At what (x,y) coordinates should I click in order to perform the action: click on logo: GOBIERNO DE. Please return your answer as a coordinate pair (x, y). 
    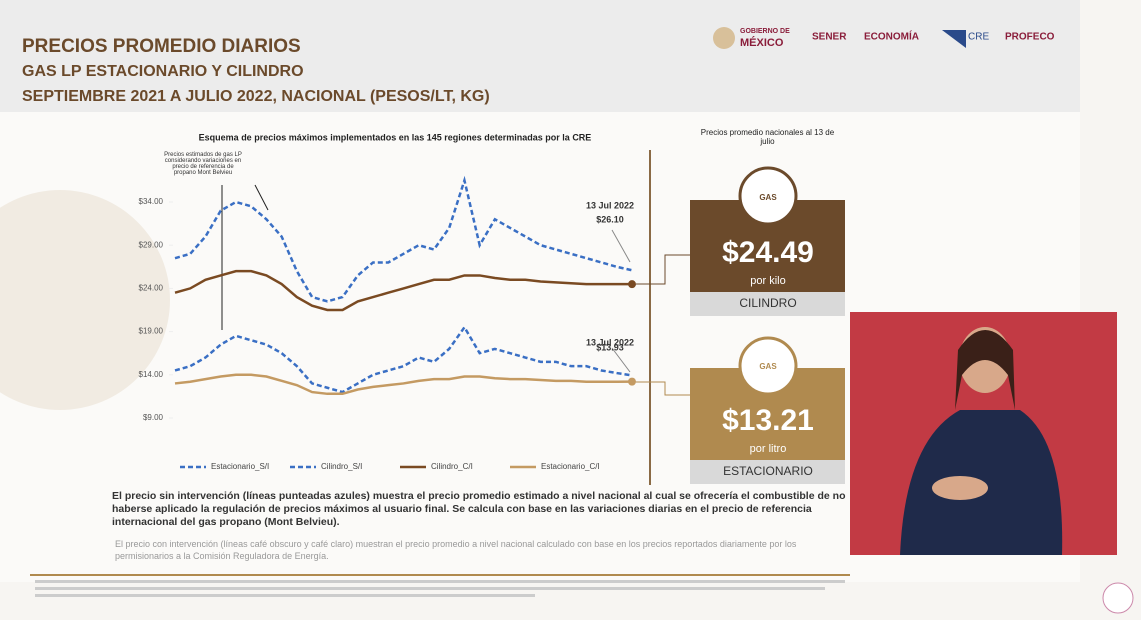
    Looking at the image, I should click on (765, 31).